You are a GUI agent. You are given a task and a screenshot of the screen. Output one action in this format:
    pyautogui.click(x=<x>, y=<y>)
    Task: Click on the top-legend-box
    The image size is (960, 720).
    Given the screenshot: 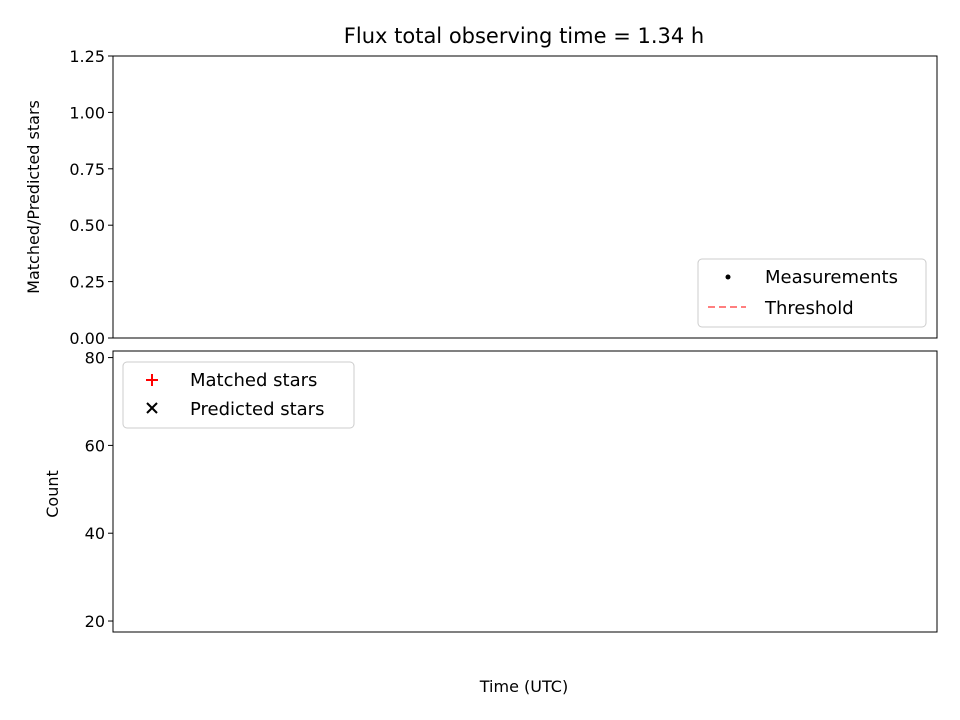 What is the action you would take?
    pyautogui.click(x=812, y=293)
    